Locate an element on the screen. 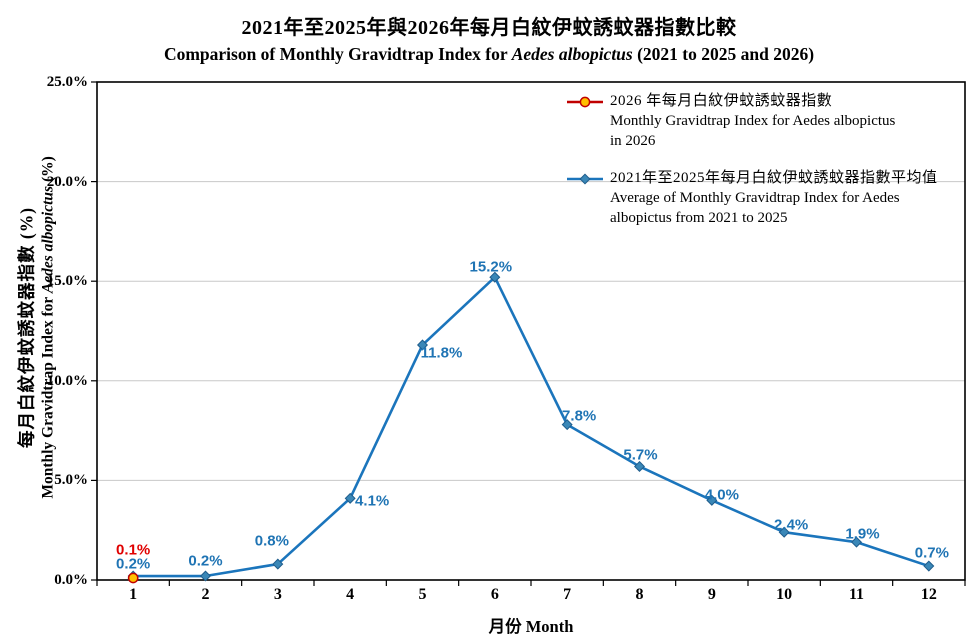  data-label: 7.8% is located at coordinates (579, 416).